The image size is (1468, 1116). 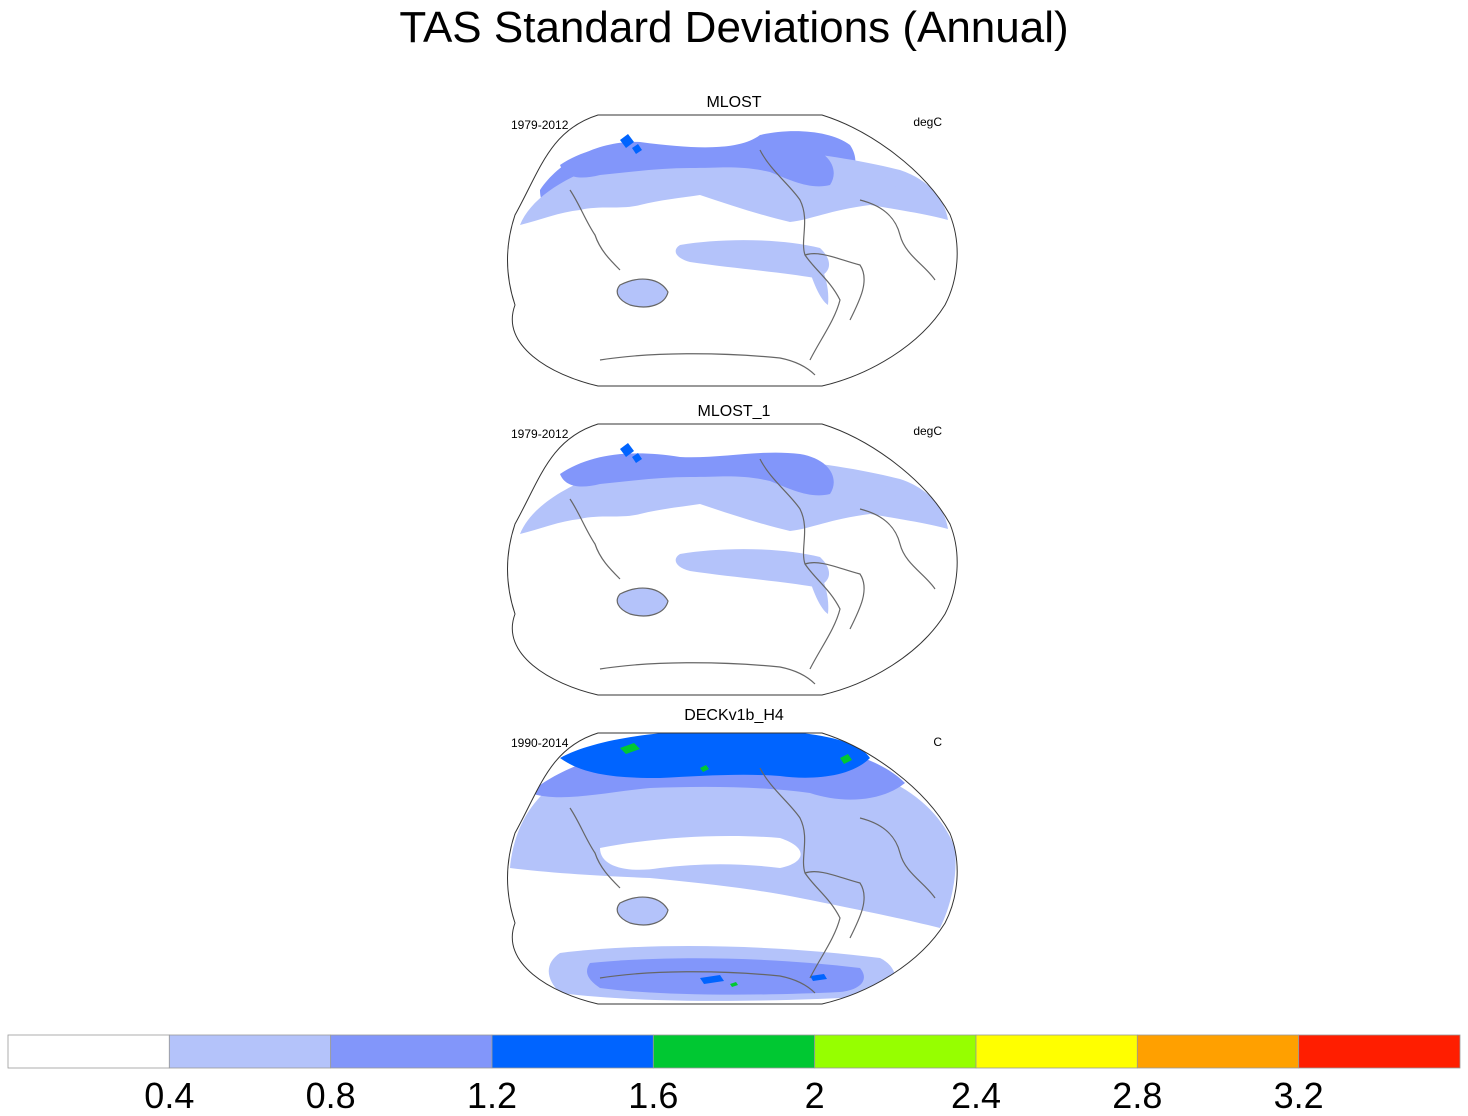 What do you see at coordinates (540, 125) in the screenshot?
I see `panel-period-1: 1979-2012` at bounding box center [540, 125].